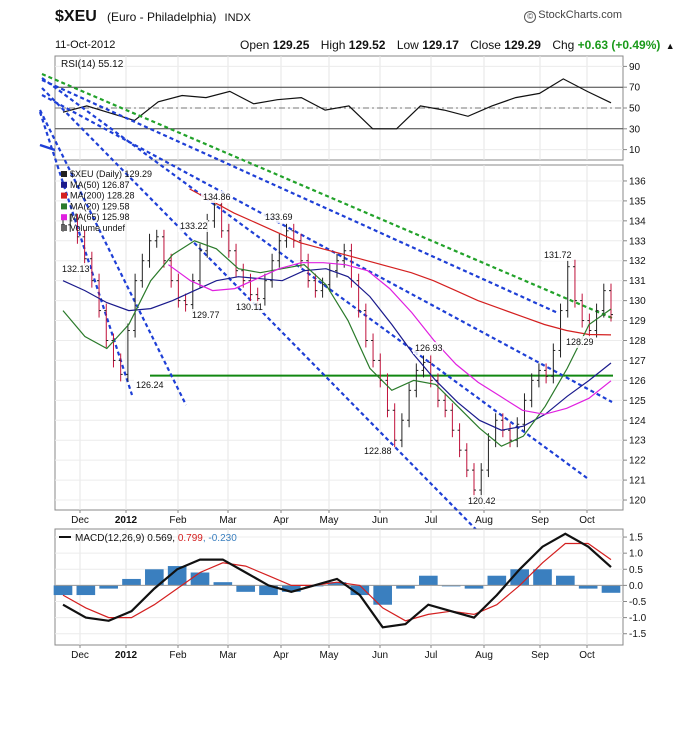 This screenshot has width=688, height=738. What do you see at coordinates (380, 520) in the screenshot?
I see `x-tick-label: Jun` at bounding box center [380, 520].